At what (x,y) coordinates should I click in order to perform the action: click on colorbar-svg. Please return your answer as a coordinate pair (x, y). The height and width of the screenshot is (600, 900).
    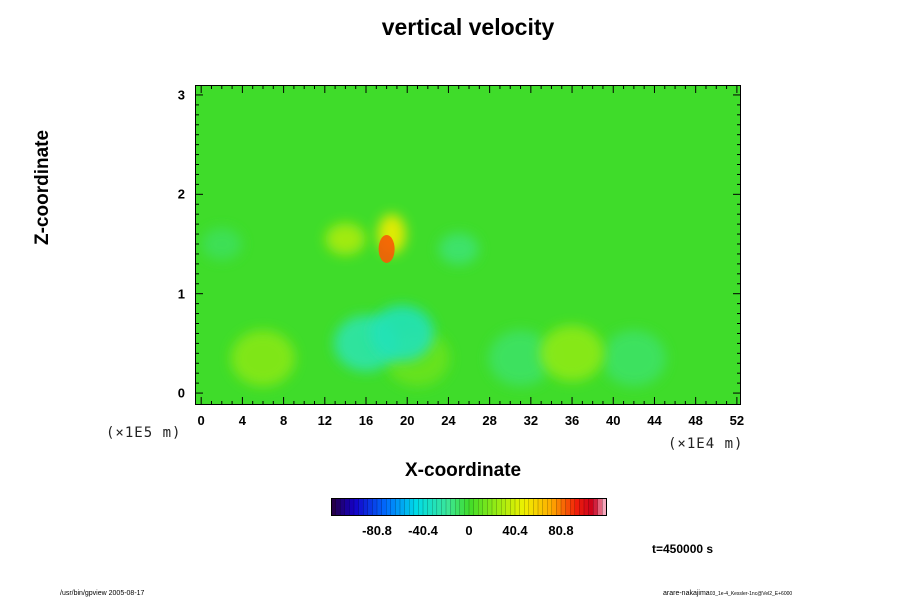
    Looking at the image, I should click on (469, 507).